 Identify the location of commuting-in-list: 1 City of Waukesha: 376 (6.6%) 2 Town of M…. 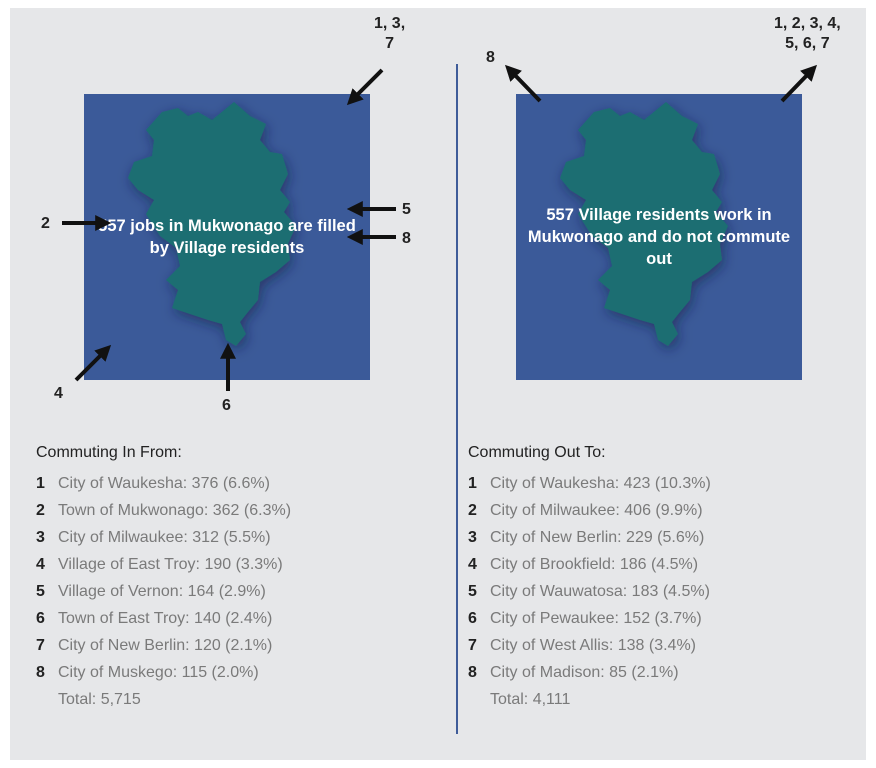
(163, 591).